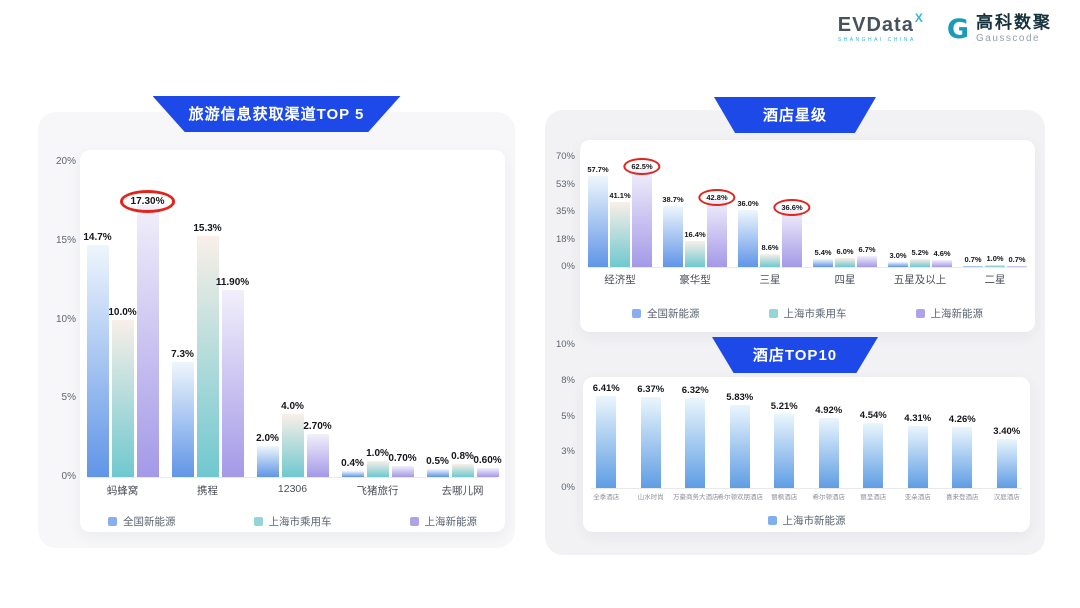 This screenshot has height=608, width=1080. I want to click on bar-group: 6.37%, so click(651, 416).